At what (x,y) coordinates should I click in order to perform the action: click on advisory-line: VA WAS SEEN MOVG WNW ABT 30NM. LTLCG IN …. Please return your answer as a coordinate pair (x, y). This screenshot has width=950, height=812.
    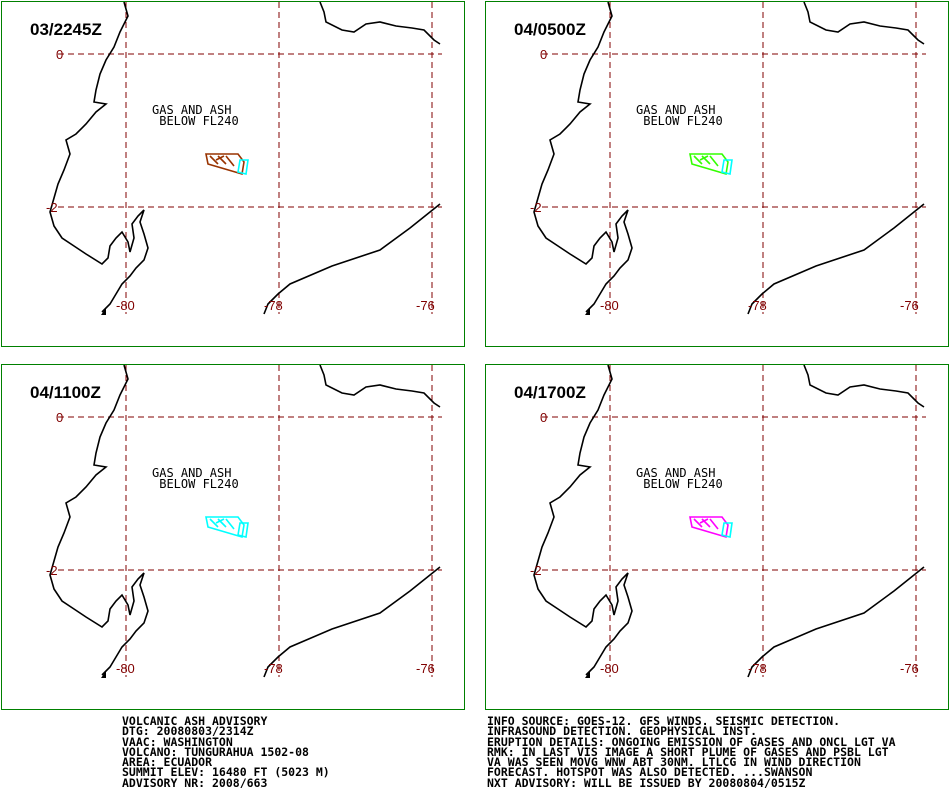
    Looking at the image, I should click on (674, 762).